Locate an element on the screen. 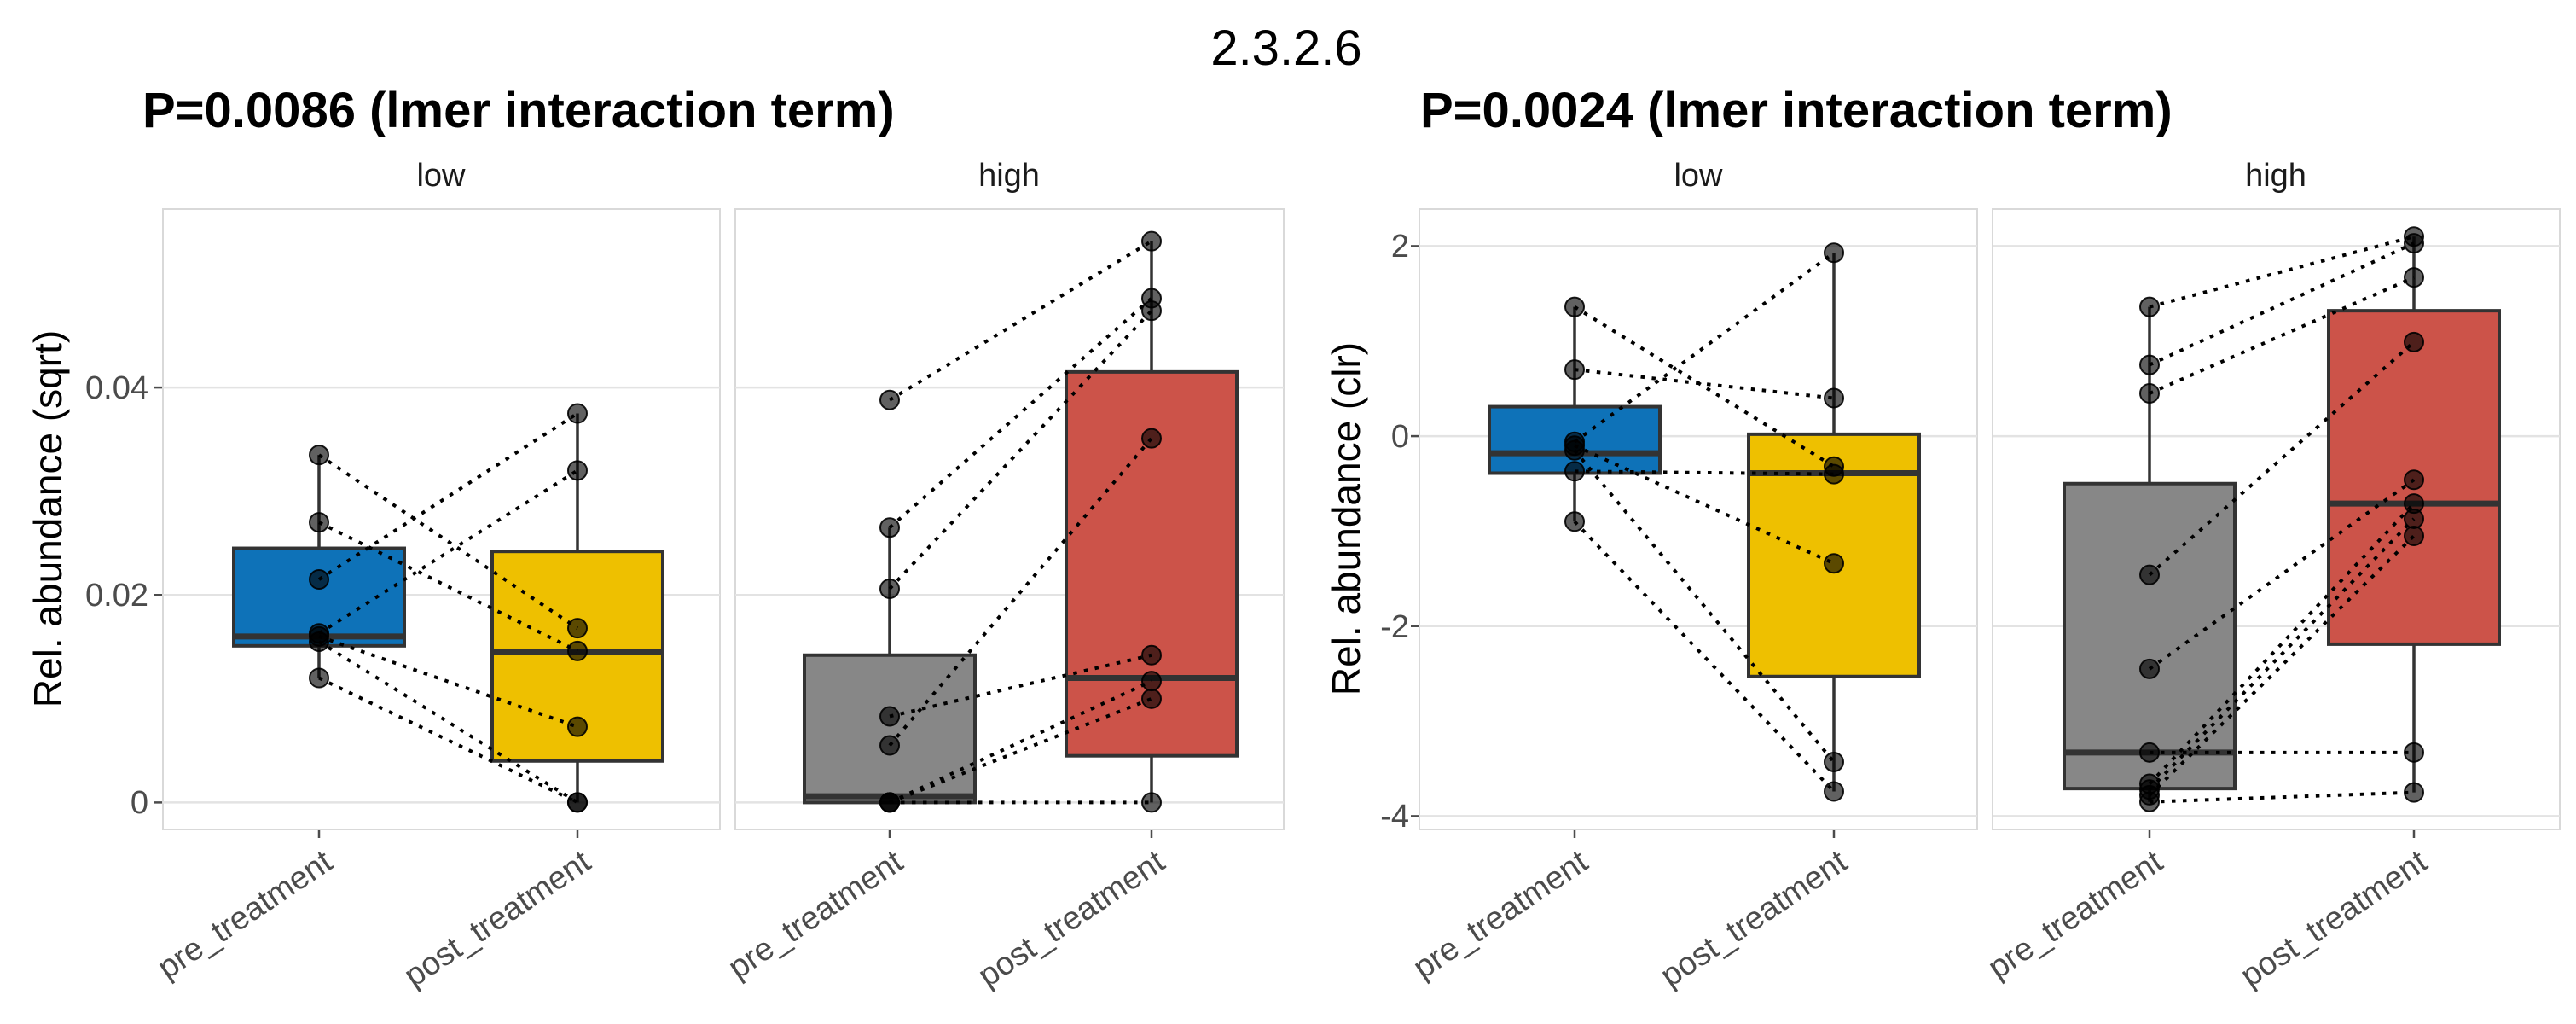 Image resolution: width=2576 pixels, height=1024 pixels. plot-clr-y-axis-title: Rel. abundance (clr) is located at coordinates (1346, 518).